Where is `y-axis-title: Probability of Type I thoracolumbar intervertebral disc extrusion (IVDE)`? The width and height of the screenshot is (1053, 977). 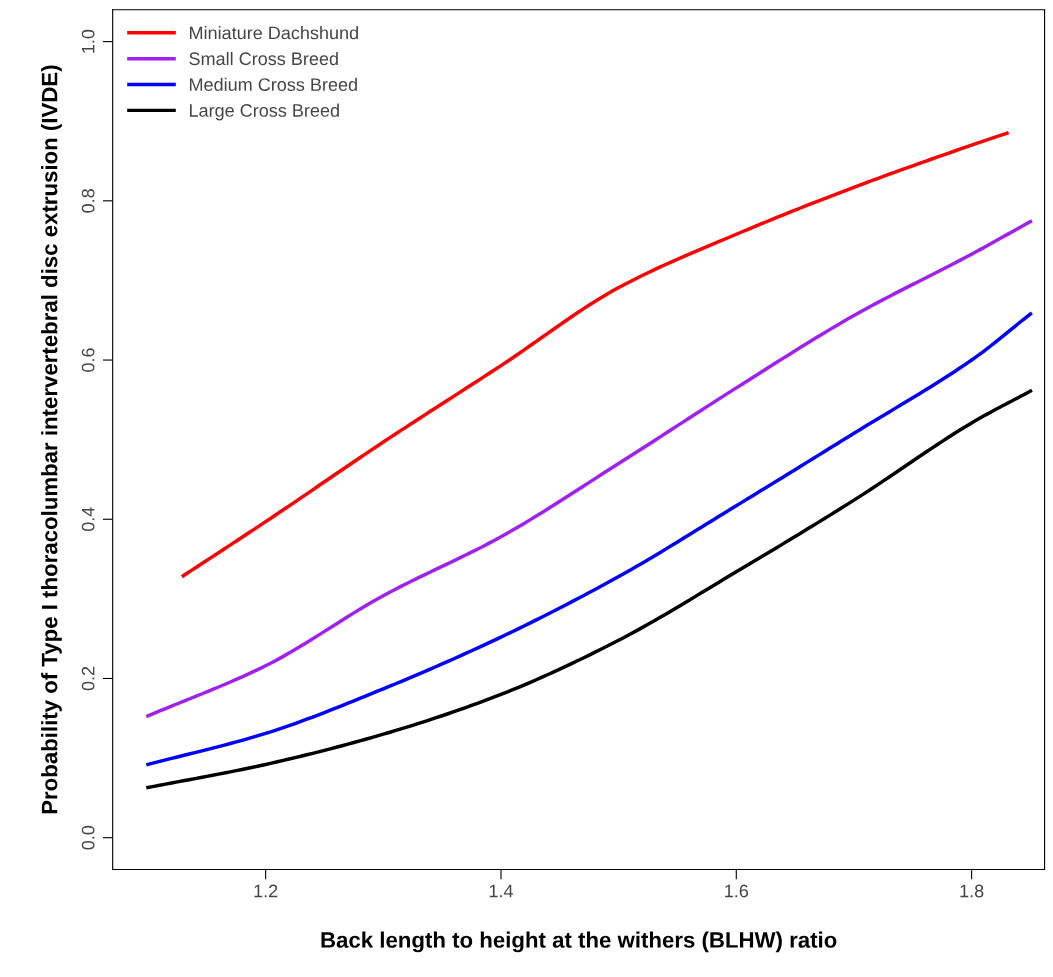
y-axis-title: Probability of Type I thoracolumbar intervertebral disc extrusion (IVDE) is located at coordinates (51, 439).